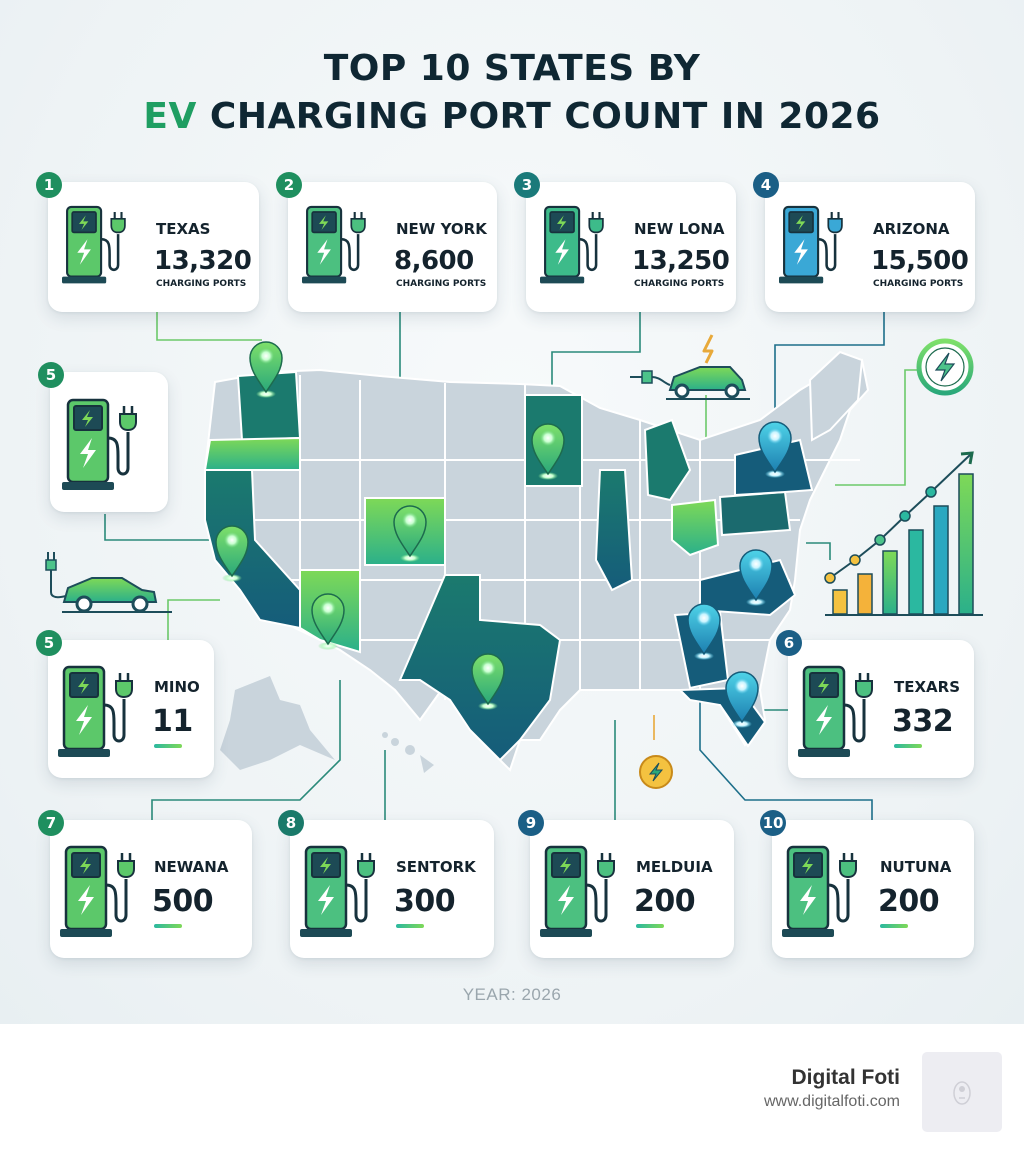  What do you see at coordinates (766, 185) in the screenshot?
I see `rank-badge: 4` at bounding box center [766, 185].